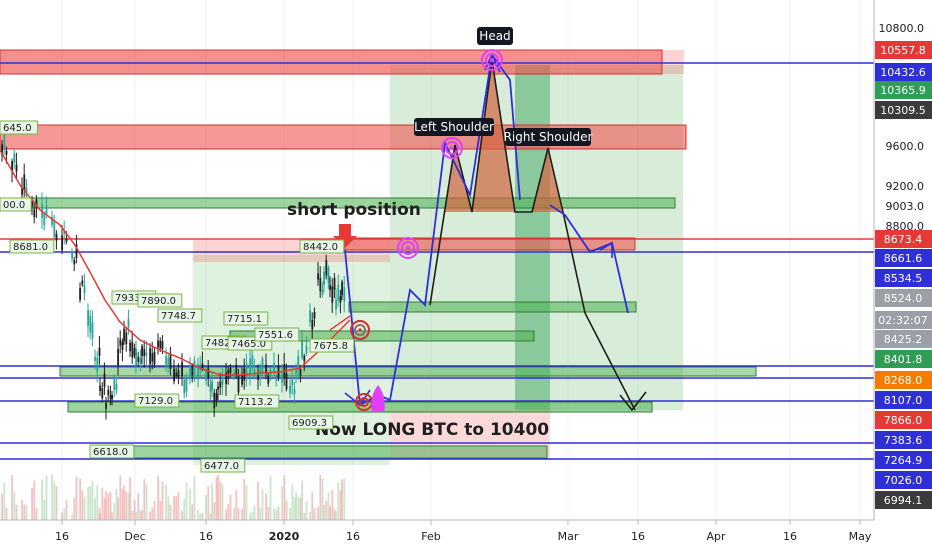 The width and height of the screenshot is (932, 550). Describe the element at coordinates (30, 247) in the screenshot. I see `svg-text: 8681.0` at that location.